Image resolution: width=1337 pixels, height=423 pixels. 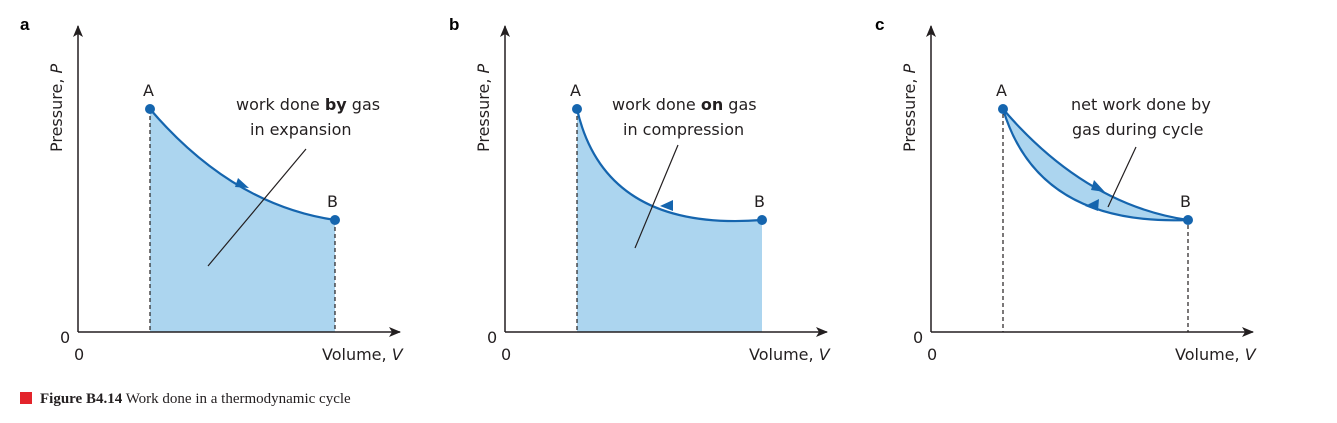 I want to click on panel-b-annotation-line2: in compression, so click(x=683, y=129).